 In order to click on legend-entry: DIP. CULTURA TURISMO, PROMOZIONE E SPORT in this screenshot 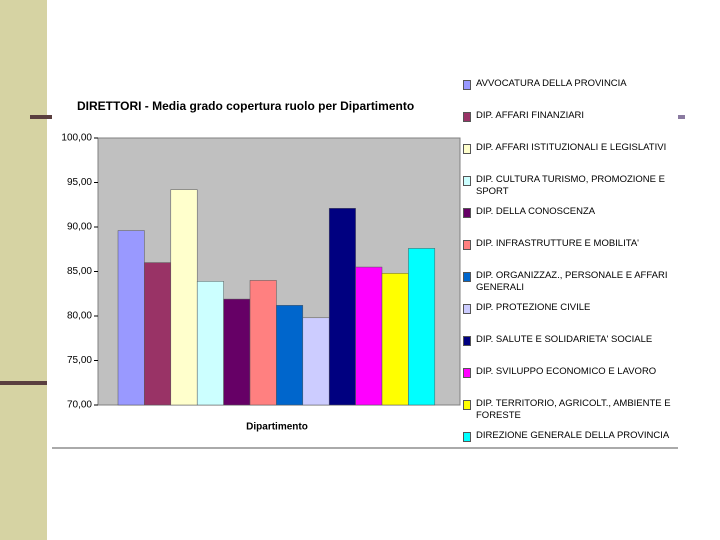, I will do `click(569, 186)`.